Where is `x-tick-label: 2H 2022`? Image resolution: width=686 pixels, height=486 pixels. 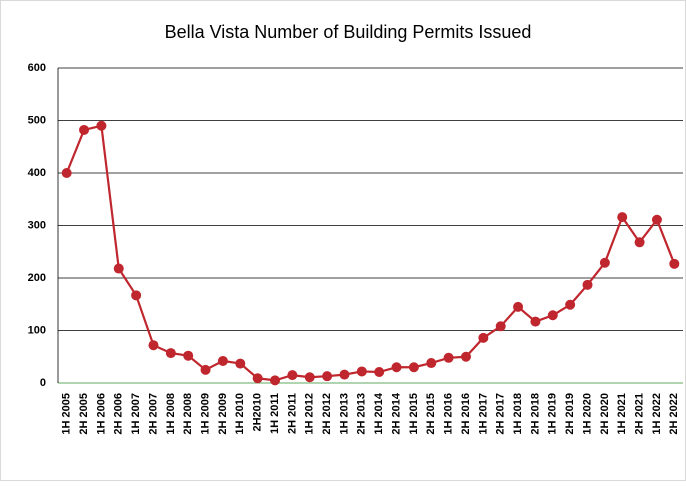
x-tick-label: 2H 2022 is located at coordinates (674, 414).